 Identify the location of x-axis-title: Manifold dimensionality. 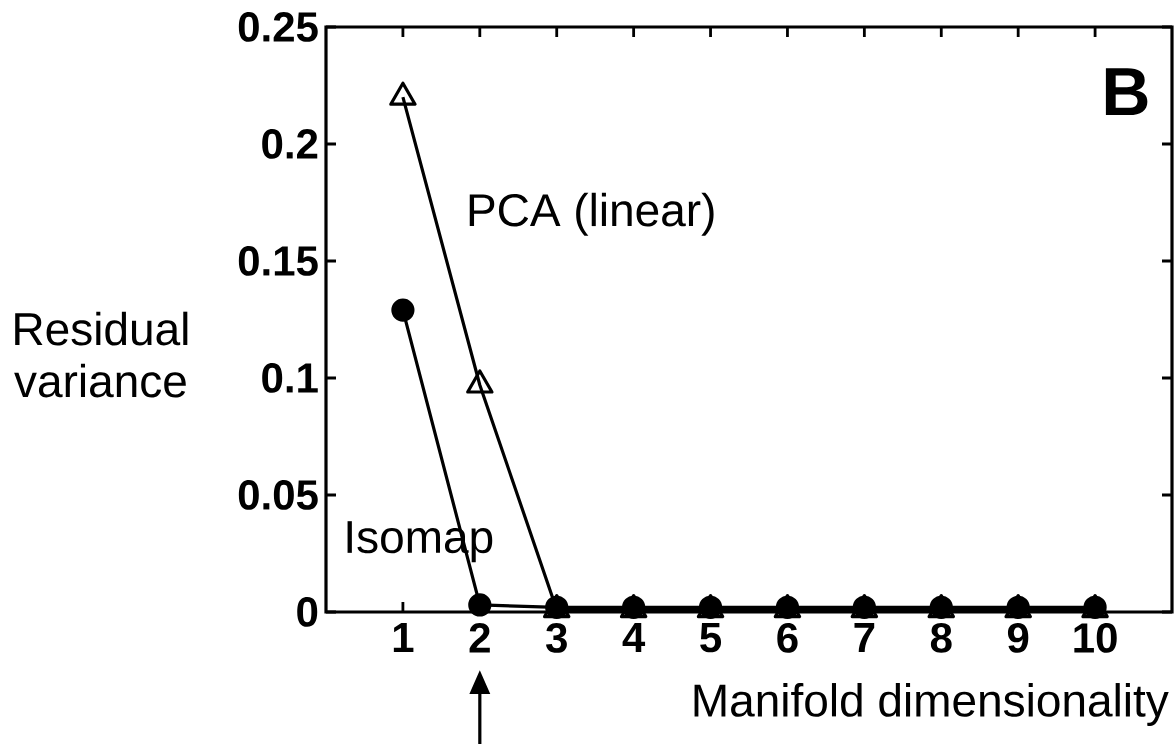
(931, 704).